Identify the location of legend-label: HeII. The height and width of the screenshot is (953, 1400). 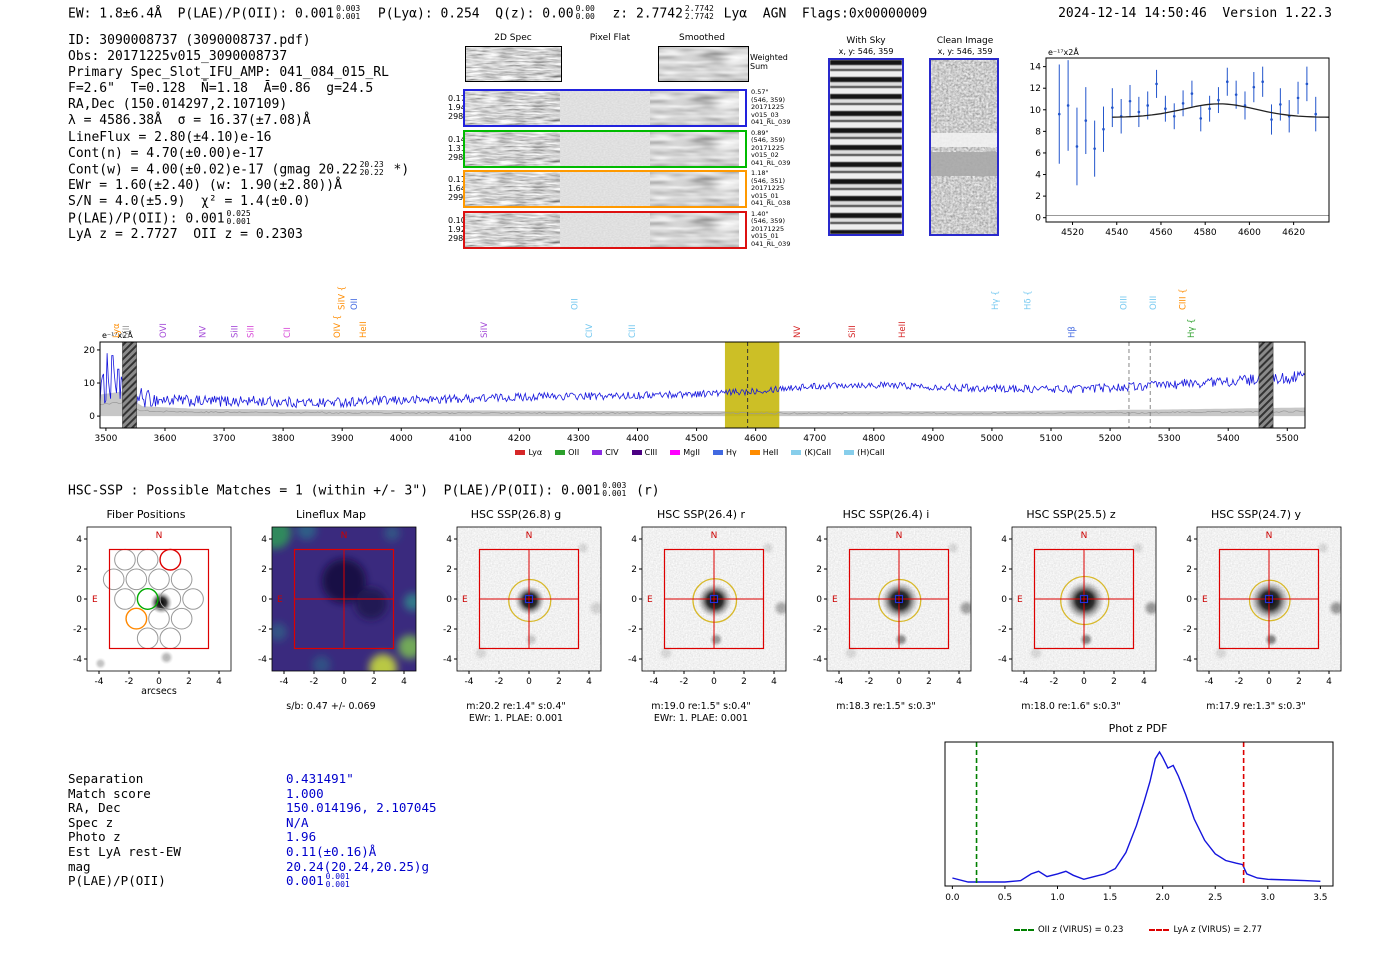
(770, 452).